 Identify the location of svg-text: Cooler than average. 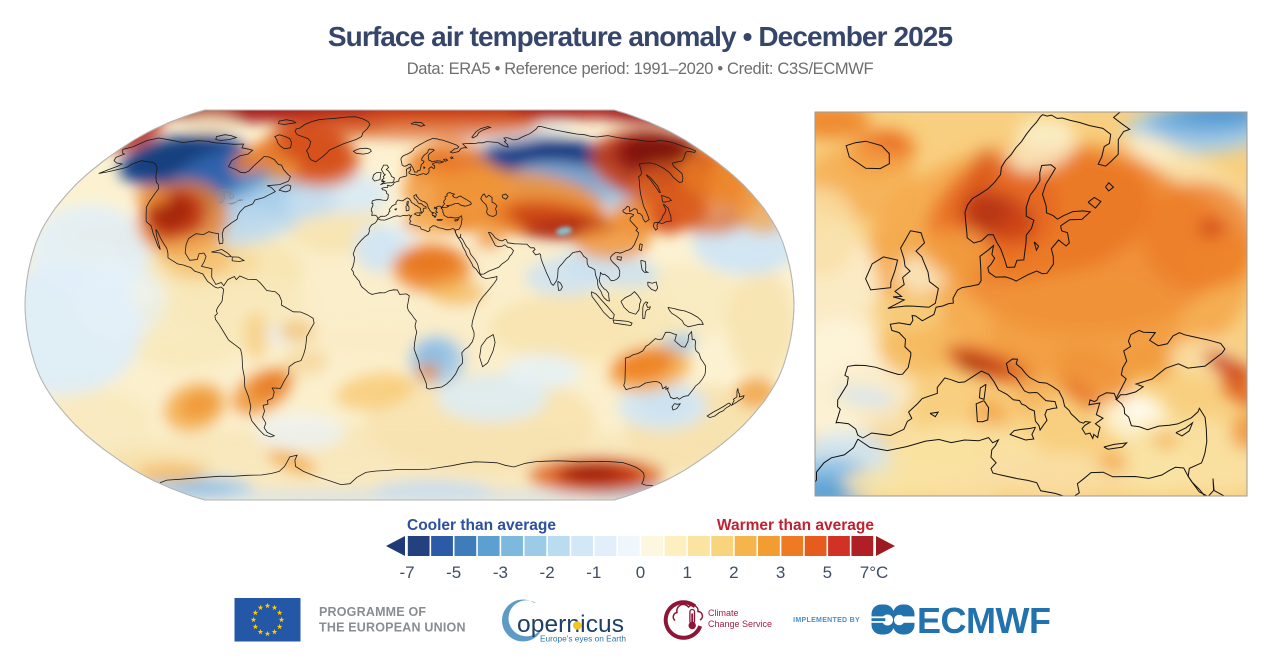
(481, 525).